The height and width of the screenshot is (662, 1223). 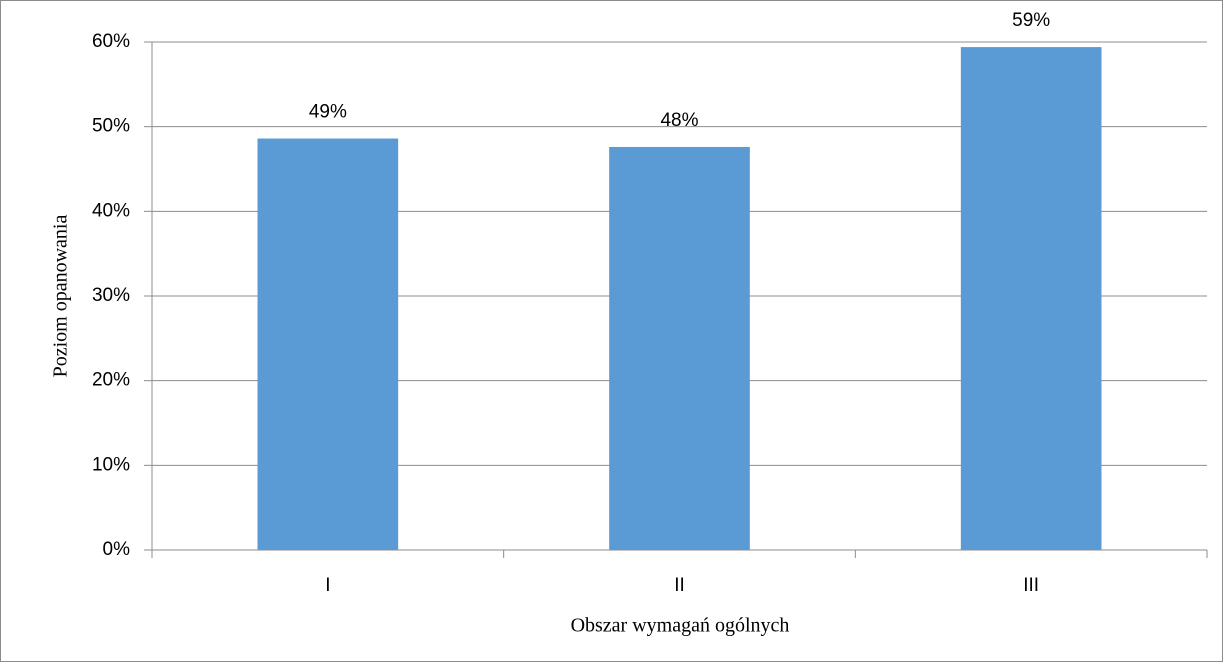 I want to click on data-label: 48%, so click(x=679, y=120).